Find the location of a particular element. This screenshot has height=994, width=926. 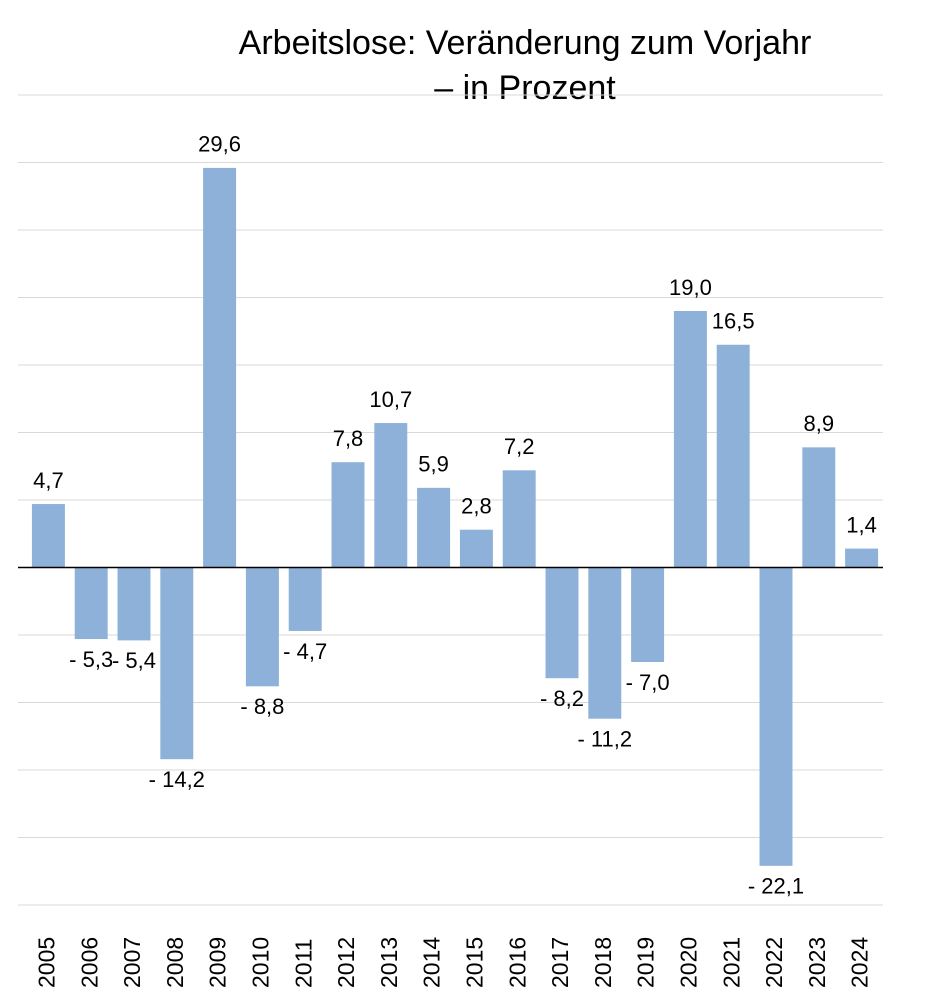

value-label: - 7,0 is located at coordinates (648, 682).